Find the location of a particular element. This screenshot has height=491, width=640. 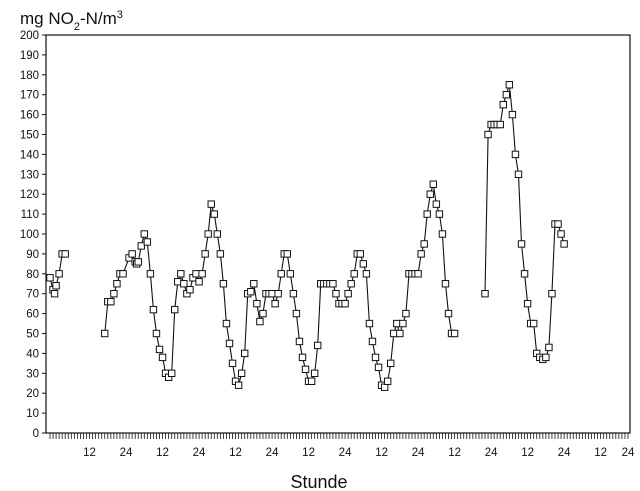

y-tick-label: 170 is located at coordinates (29, 96).